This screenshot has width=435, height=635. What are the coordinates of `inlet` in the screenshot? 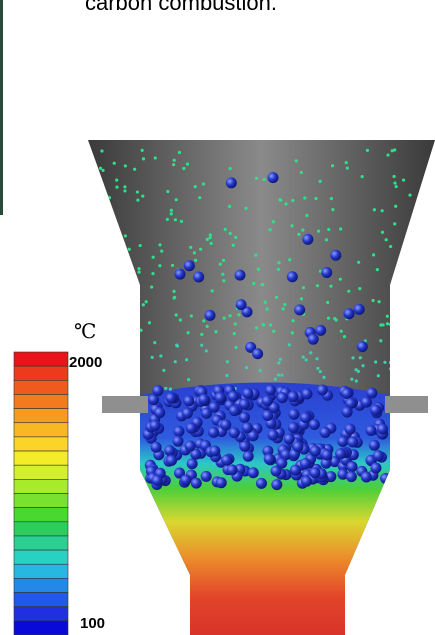 It's located at (125, 404).